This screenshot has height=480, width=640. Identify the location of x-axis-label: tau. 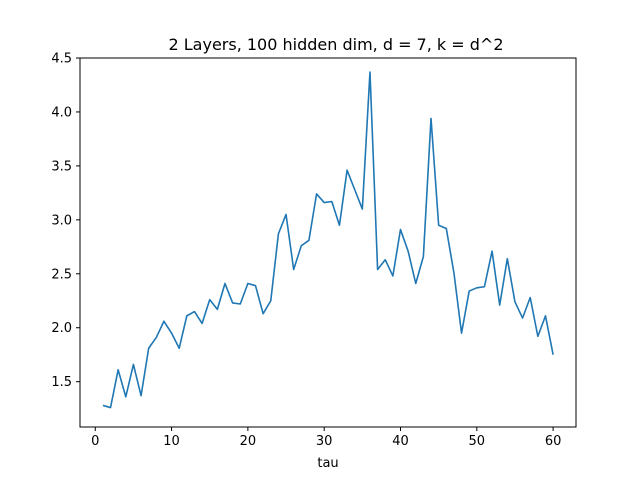
(327, 463).